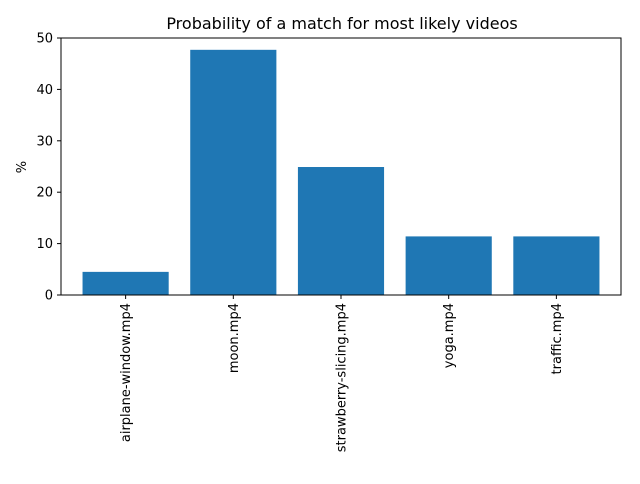  Describe the element at coordinates (341, 231) in the screenshot. I see `bar-strawberry-slicing-mp4` at that location.